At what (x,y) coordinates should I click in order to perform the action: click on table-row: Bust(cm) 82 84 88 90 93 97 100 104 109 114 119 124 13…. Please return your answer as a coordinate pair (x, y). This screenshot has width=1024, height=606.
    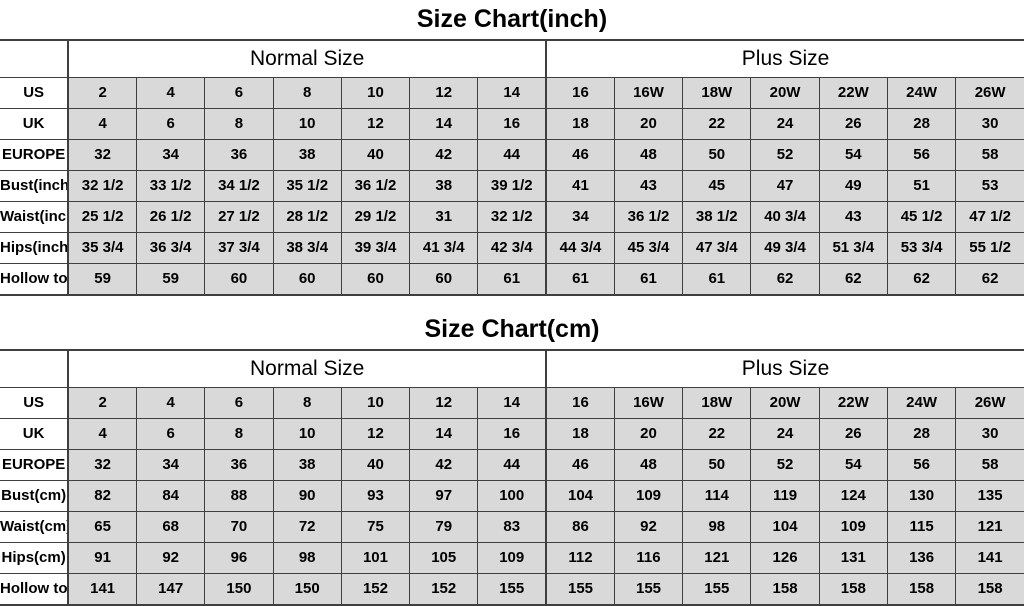
    Looking at the image, I should click on (512, 496).